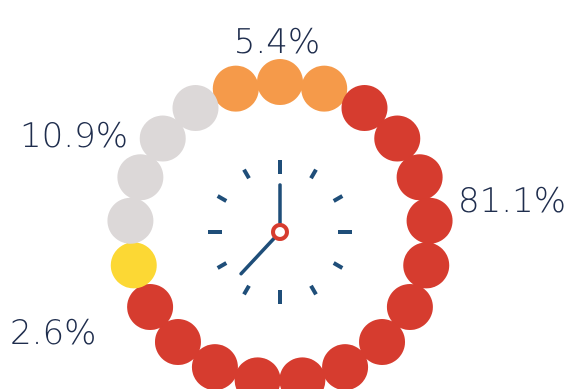  I want to click on label-10-9-percent: 10.9%, so click(74, 136).